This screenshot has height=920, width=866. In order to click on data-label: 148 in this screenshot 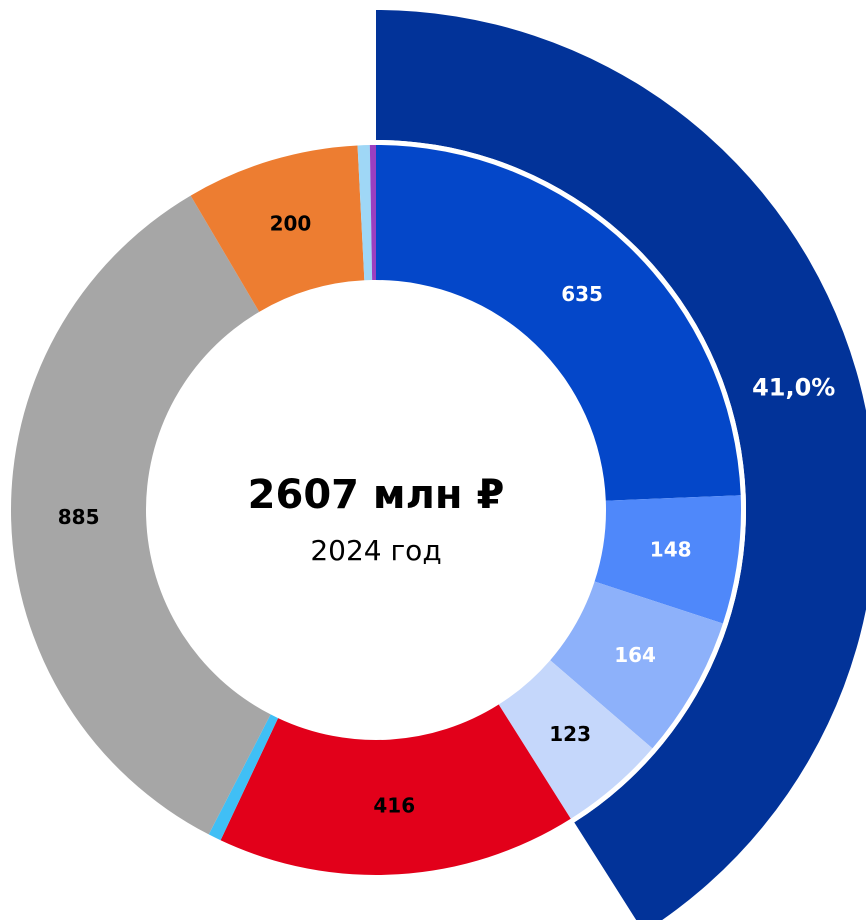, I will do `click(671, 549)`.